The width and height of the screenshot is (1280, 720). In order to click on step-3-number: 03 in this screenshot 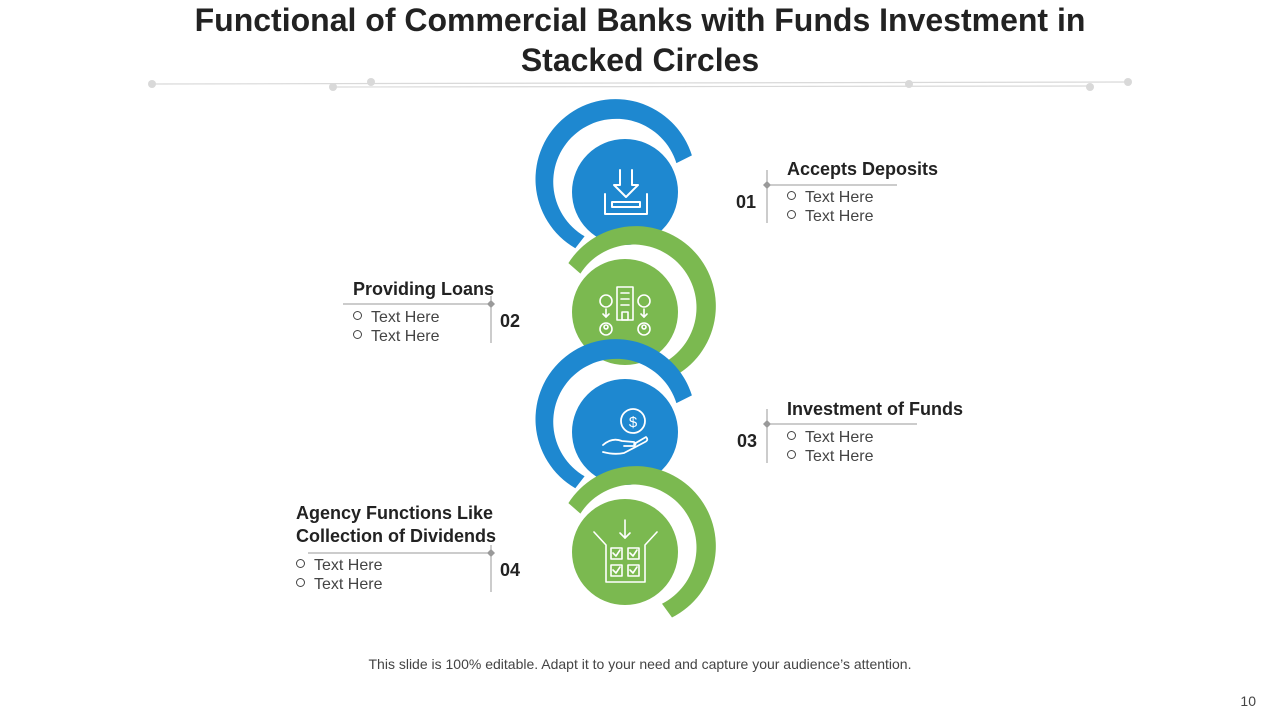, I will do `click(747, 441)`.